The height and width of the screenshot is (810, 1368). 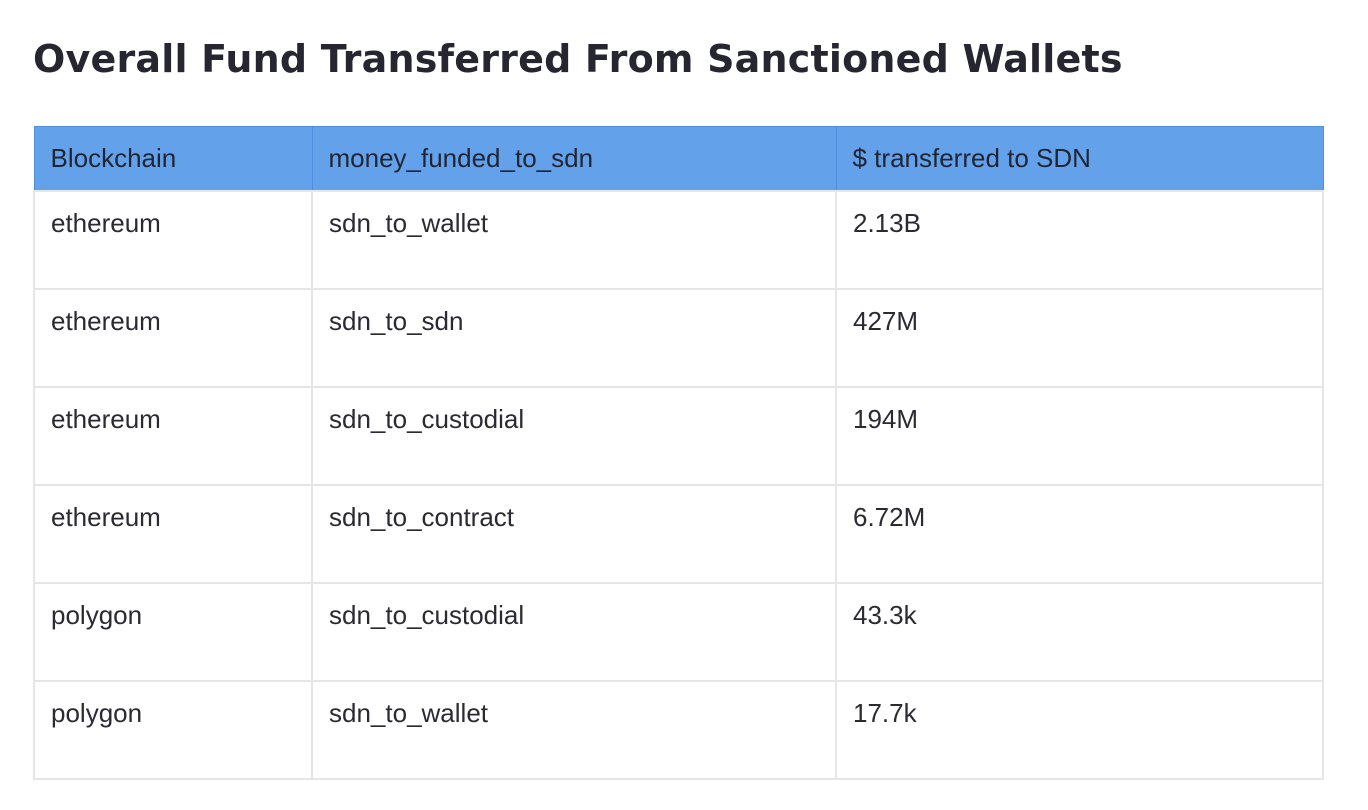 I want to click on table-row: ethereum sdn_to_custodial 194M, so click(x=678, y=435).